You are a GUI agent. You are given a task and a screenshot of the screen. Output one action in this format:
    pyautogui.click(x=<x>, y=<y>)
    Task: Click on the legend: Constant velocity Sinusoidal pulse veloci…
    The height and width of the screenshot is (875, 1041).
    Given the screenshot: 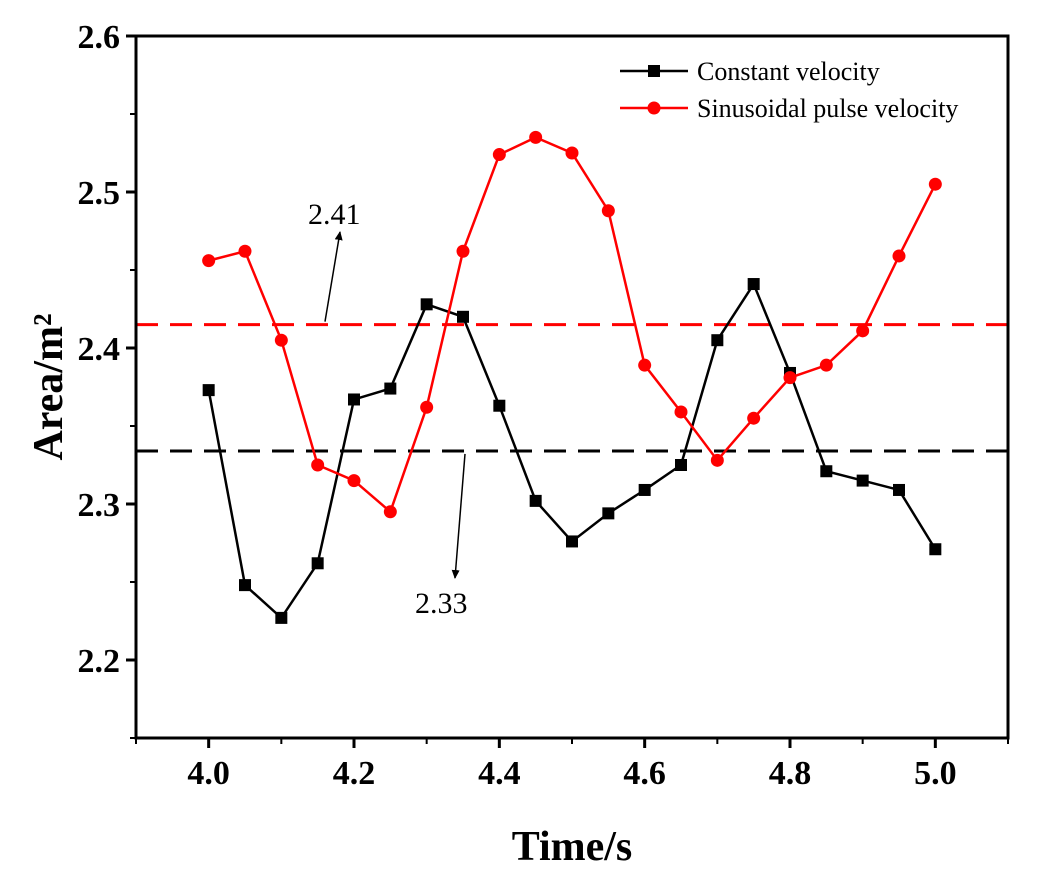 What is the action you would take?
    pyautogui.click(x=789, y=90)
    